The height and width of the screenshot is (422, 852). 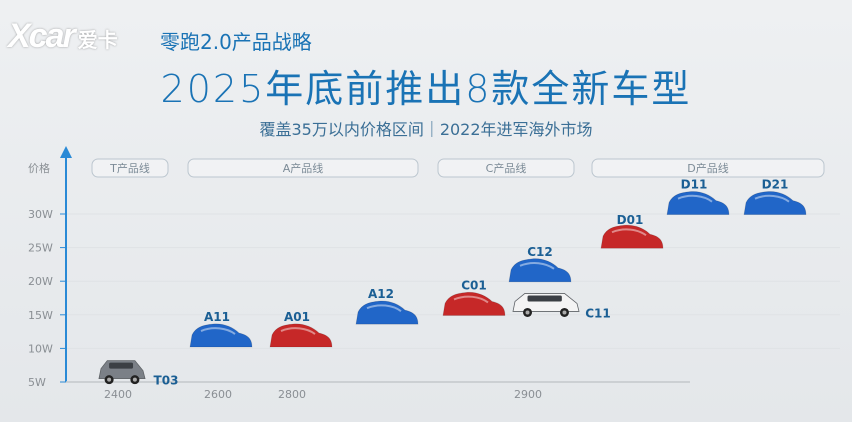 I want to click on subtitle: 覆盖35万以内价格区间｜2022年进军海外市场, so click(x=426, y=129).